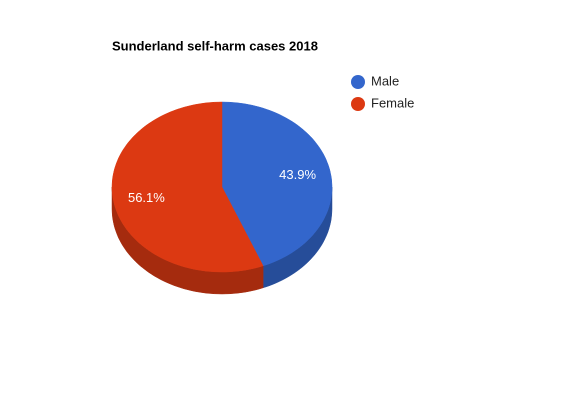 Image resolution: width=580 pixels, height=400 pixels. Describe the element at coordinates (146, 197) in the screenshot. I see `data-label: 56.1%` at that location.